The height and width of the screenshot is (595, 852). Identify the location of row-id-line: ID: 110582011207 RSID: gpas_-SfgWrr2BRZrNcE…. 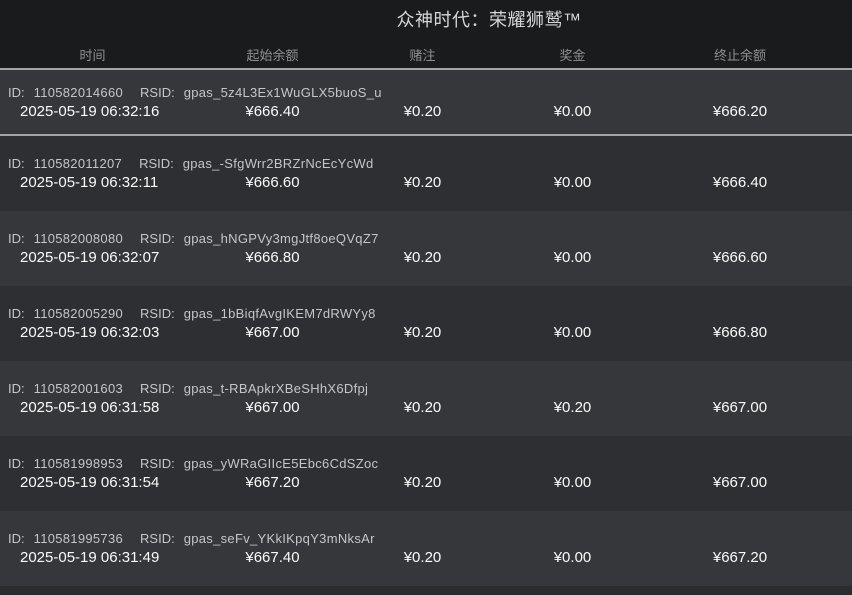
(426, 163).